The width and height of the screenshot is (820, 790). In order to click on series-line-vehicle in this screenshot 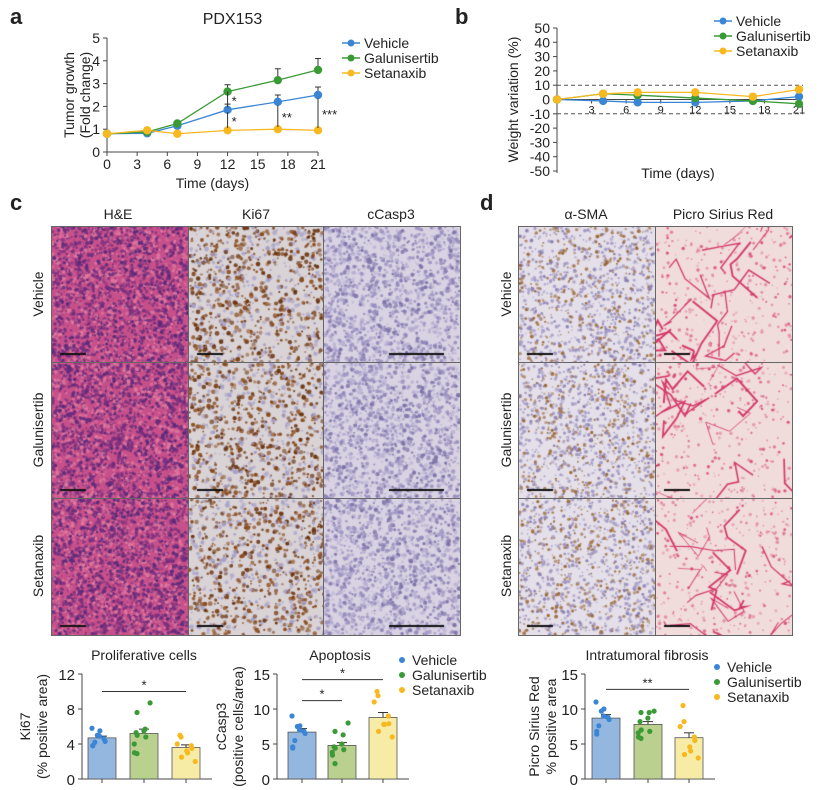, I will do `click(678, 99)`.